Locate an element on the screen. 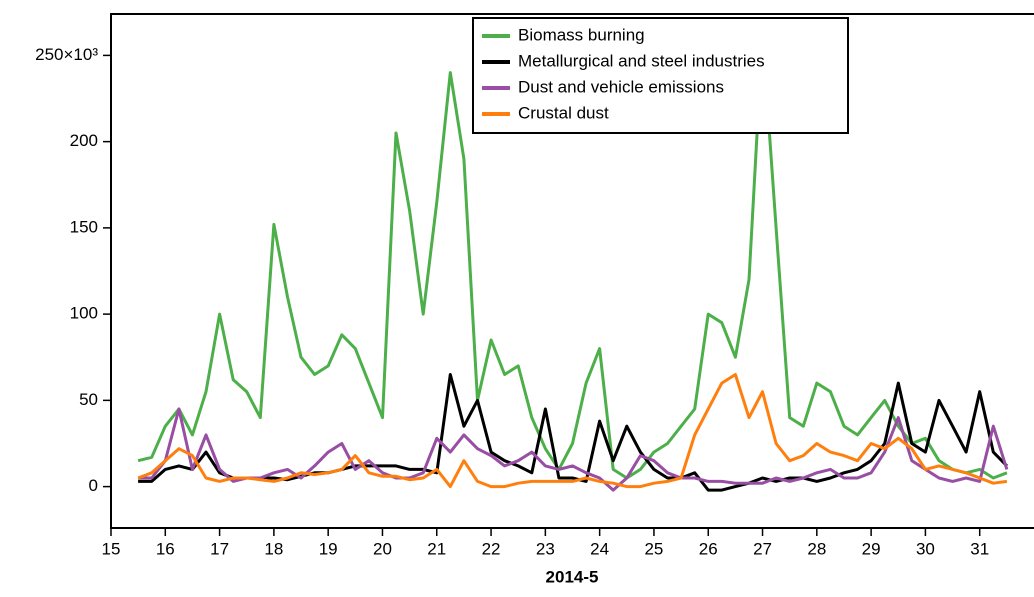  x-tick-label: 19 is located at coordinates (328, 548).